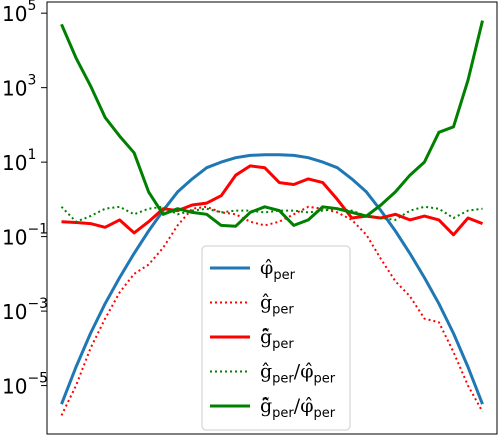  Describe the element at coordinates (19, 161) in the screenshot. I see `y-tick-label-2: 10¹` at that location.